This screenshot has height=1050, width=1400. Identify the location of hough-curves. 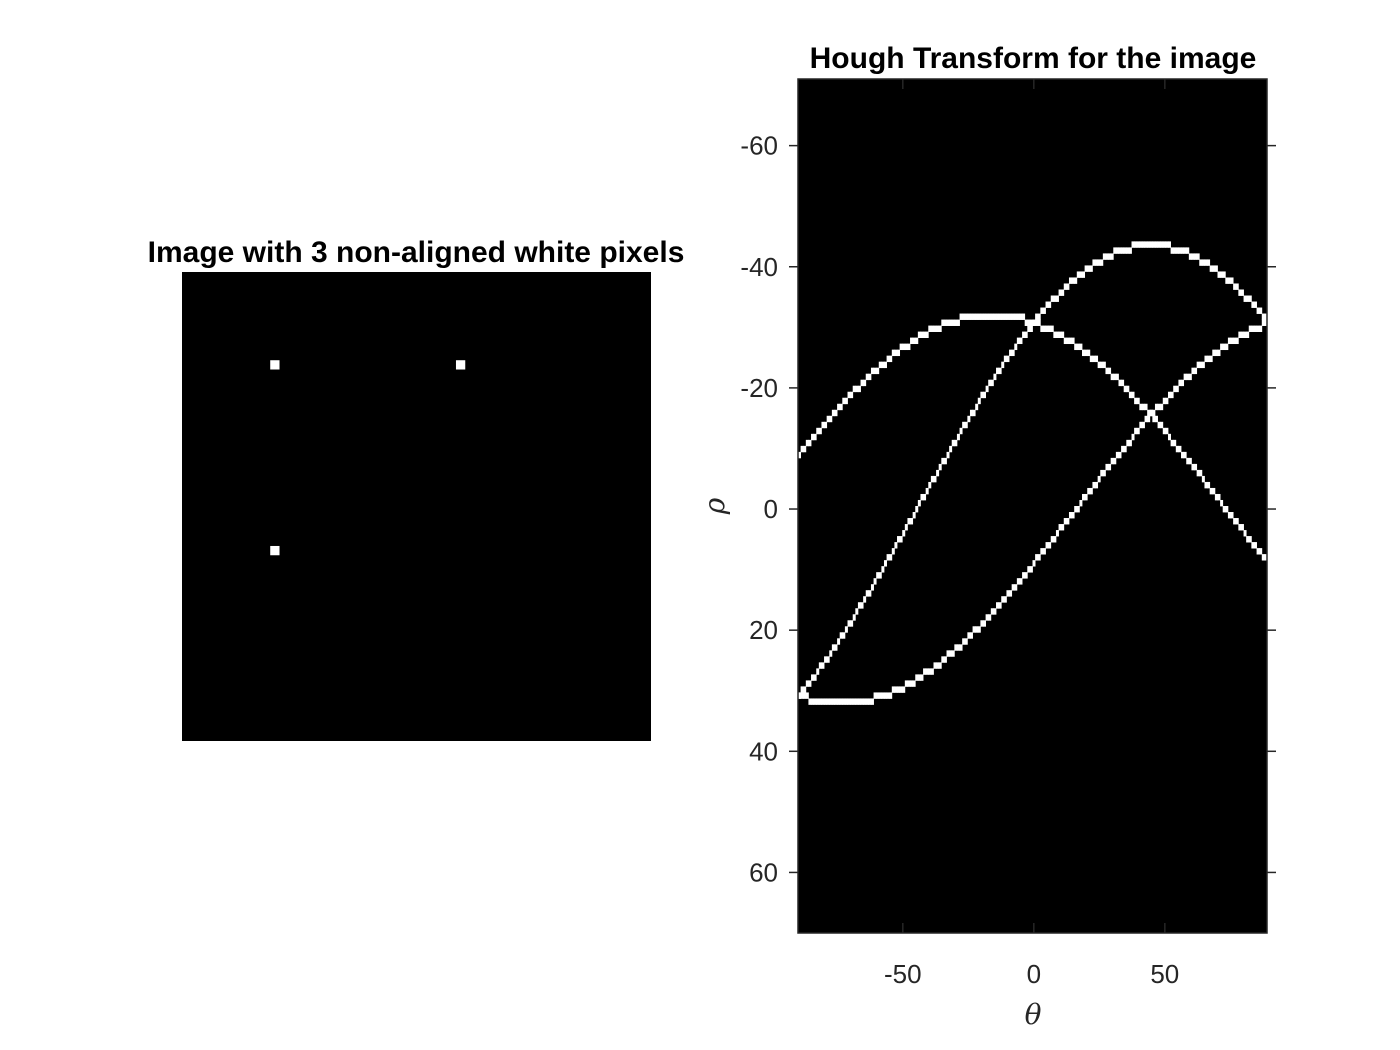
(1033, 473).